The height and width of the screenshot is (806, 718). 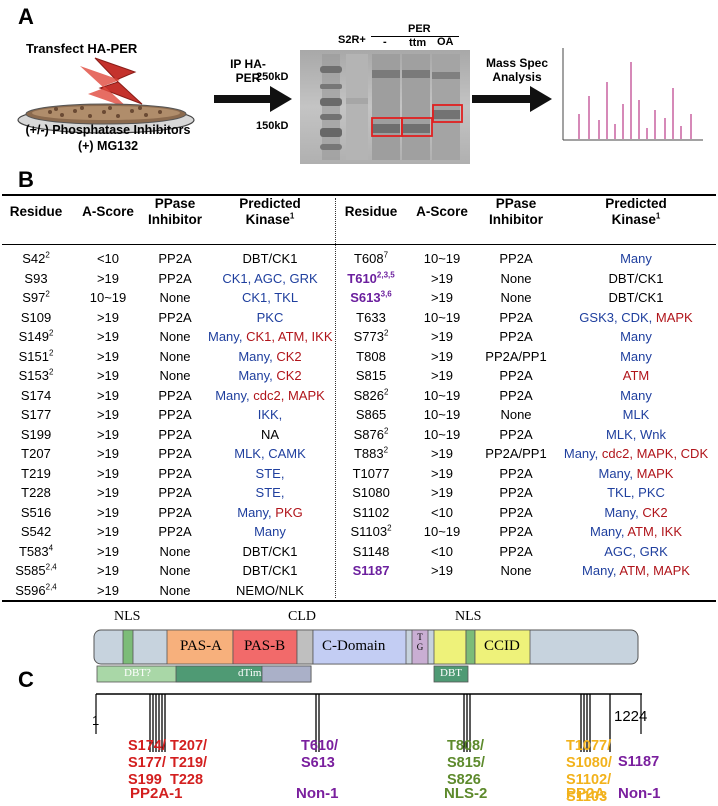 What do you see at coordinates (445, 42) in the screenshot?
I see `lane-oa-label: OA` at bounding box center [445, 42].